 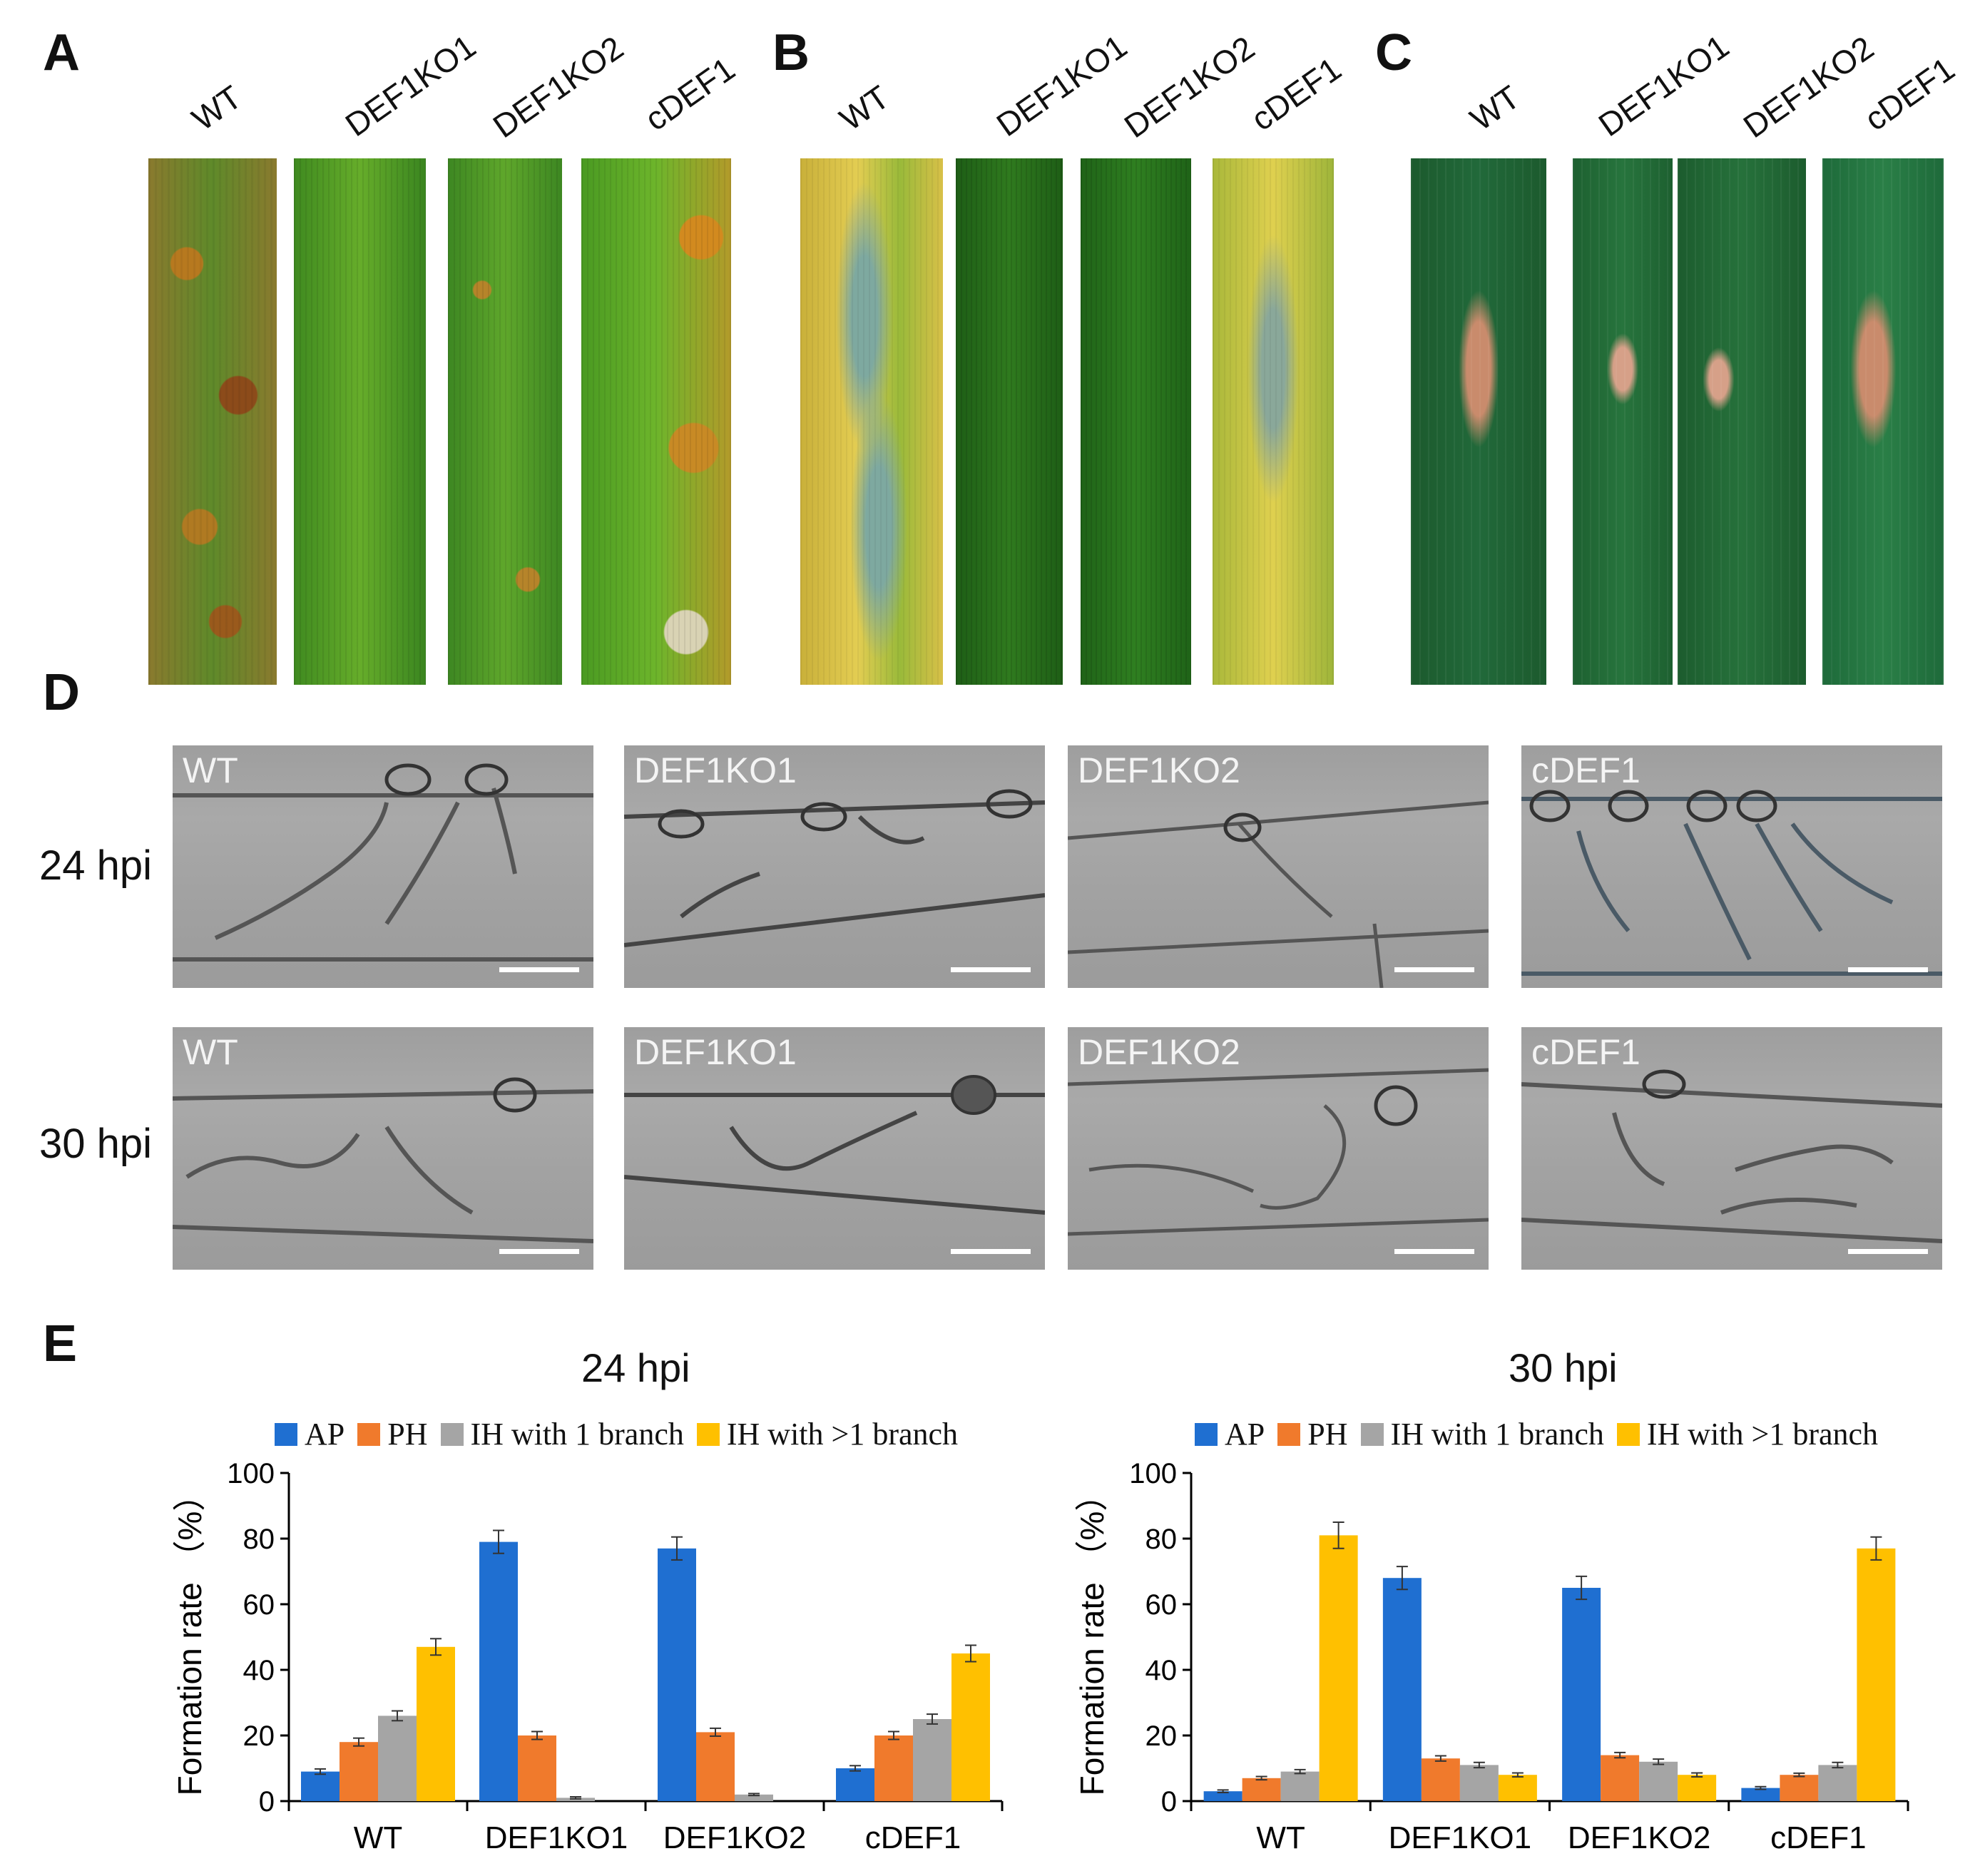 I want to click on panel-a-label-cdef1: cDEF1, so click(x=690, y=93).